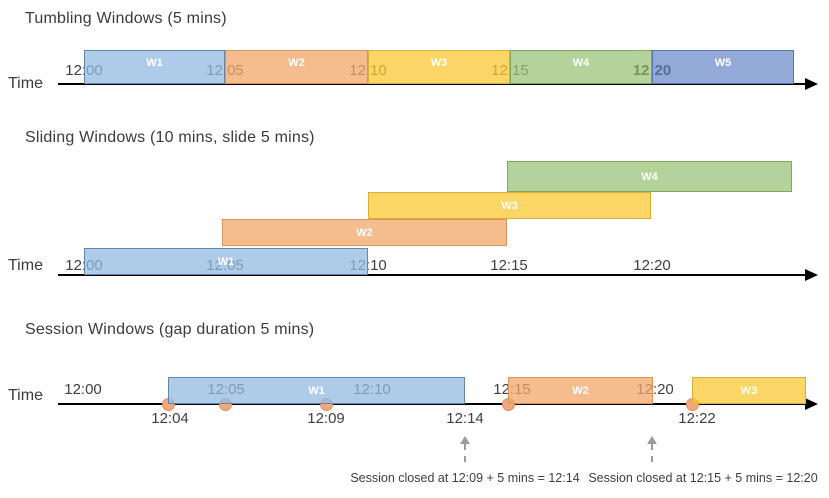 The height and width of the screenshot is (498, 829). I want to click on event-time-label: 12:14, so click(465, 418).